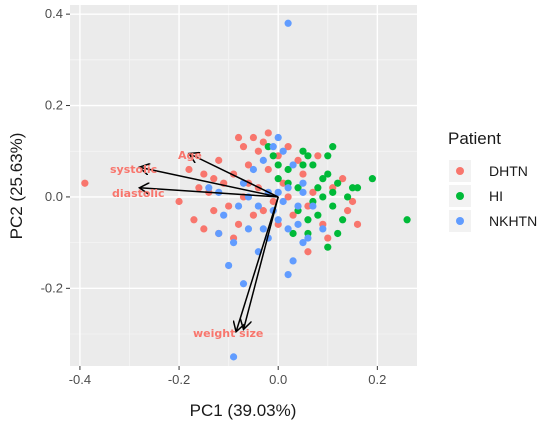 The image size is (550, 429). Describe the element at coordinates (80, 379) in the screenshot. I see `x-tick-label: -0.4` at that location.